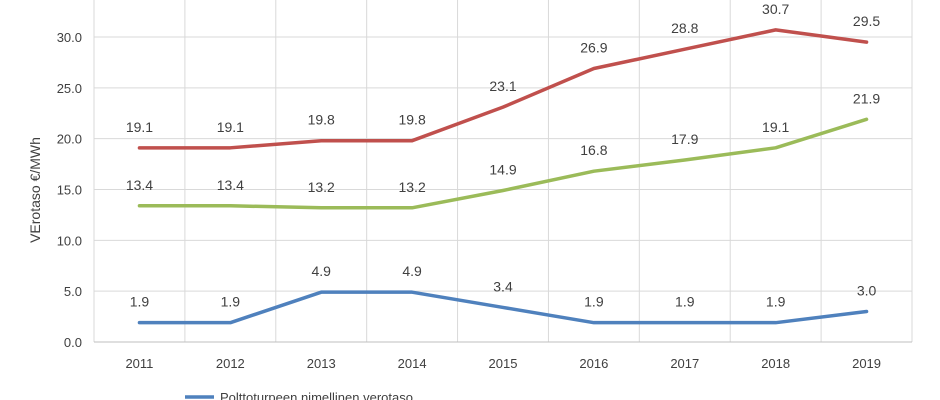 Image resolution: width=940 pixels, height=400 pixels. I want to click on data-label: 30.7, so click(775, 9).